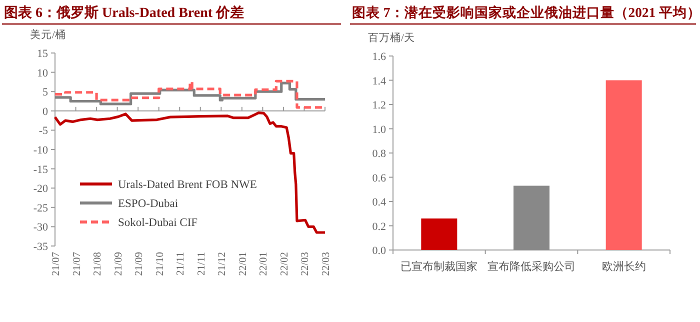 This screenshot has height=322, width=700. Describe the element at coordinates (148, 204) in the screenshot. I see `legend-label: ESPO-Dubai` at that location.